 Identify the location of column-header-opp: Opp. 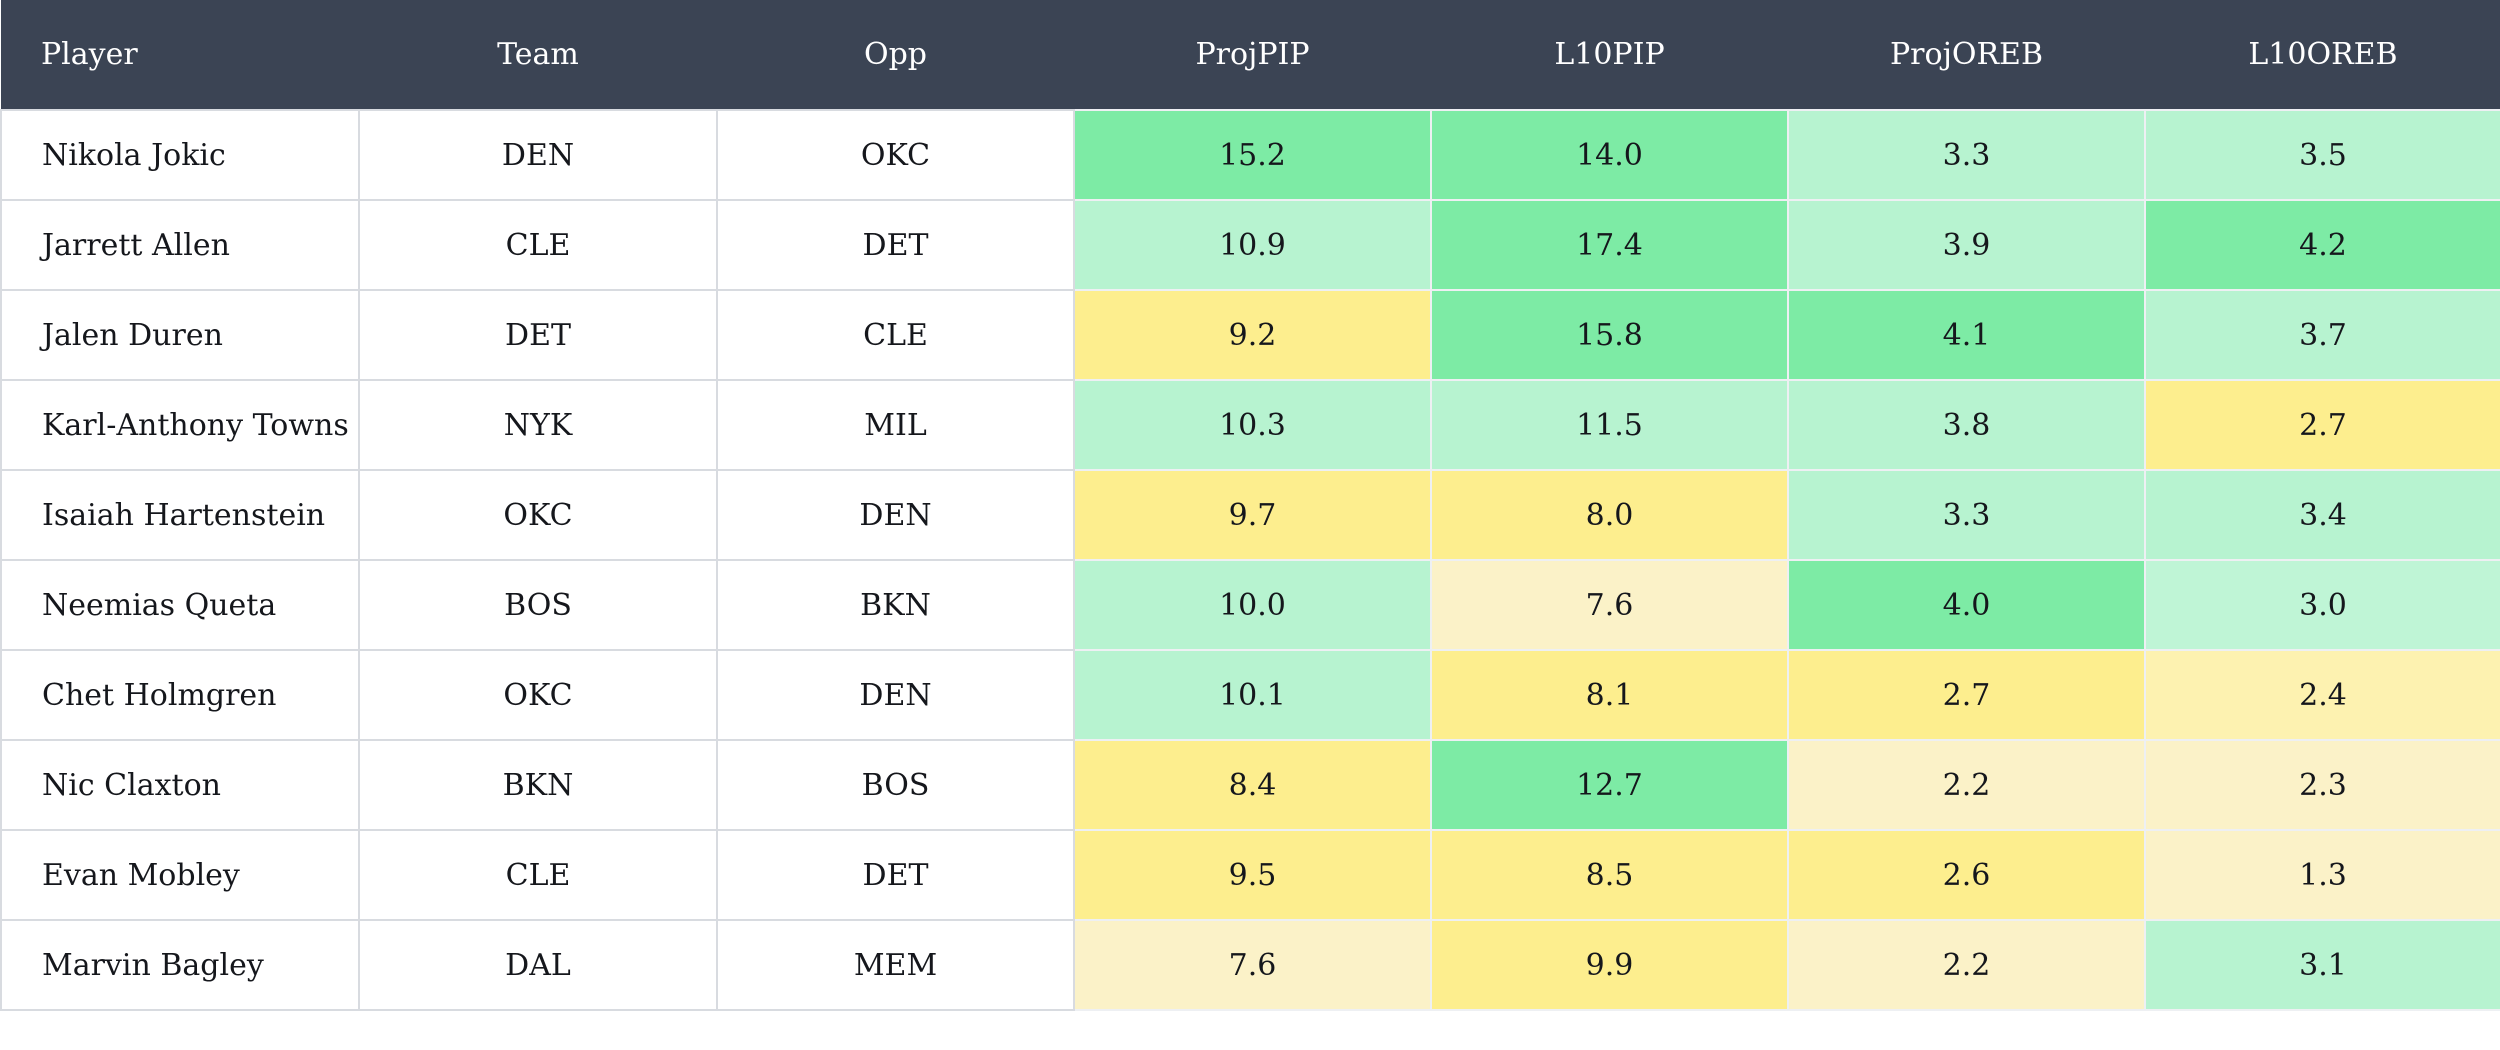
(895, 55).